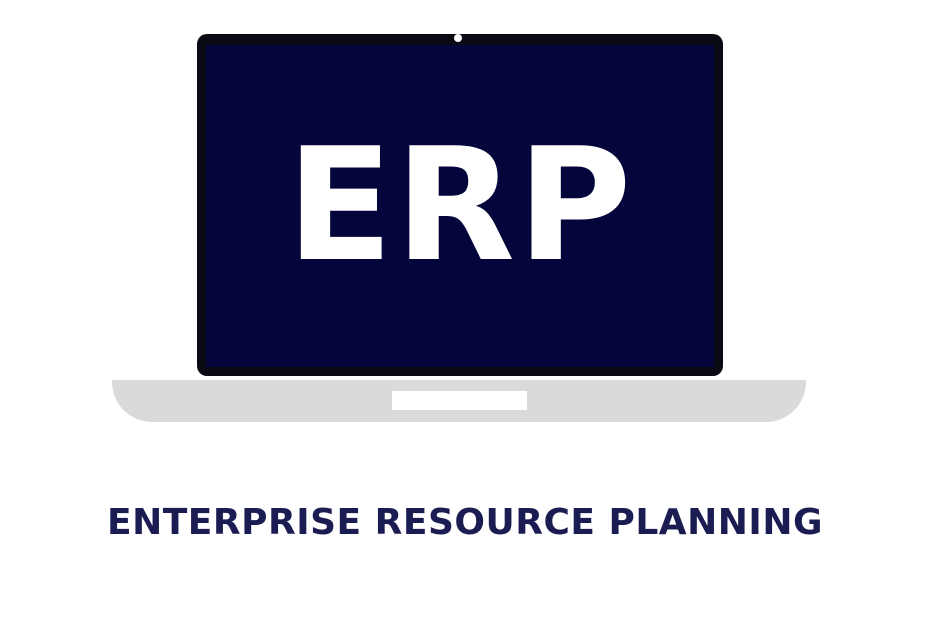 The height and width of the screenshot is (627, 930). Describe the element at coordinates (465, 522) in the screenshot. I see `subtitle: ENTERPRISE RESOURCE PLANNING` at that location.